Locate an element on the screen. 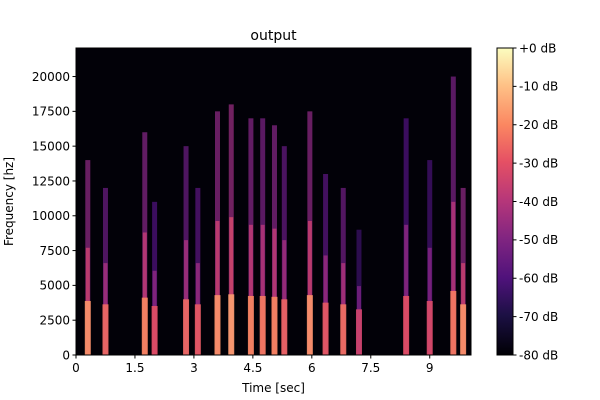  colorbar-tick-label: -60 dB is located at coordinates (538, 279).